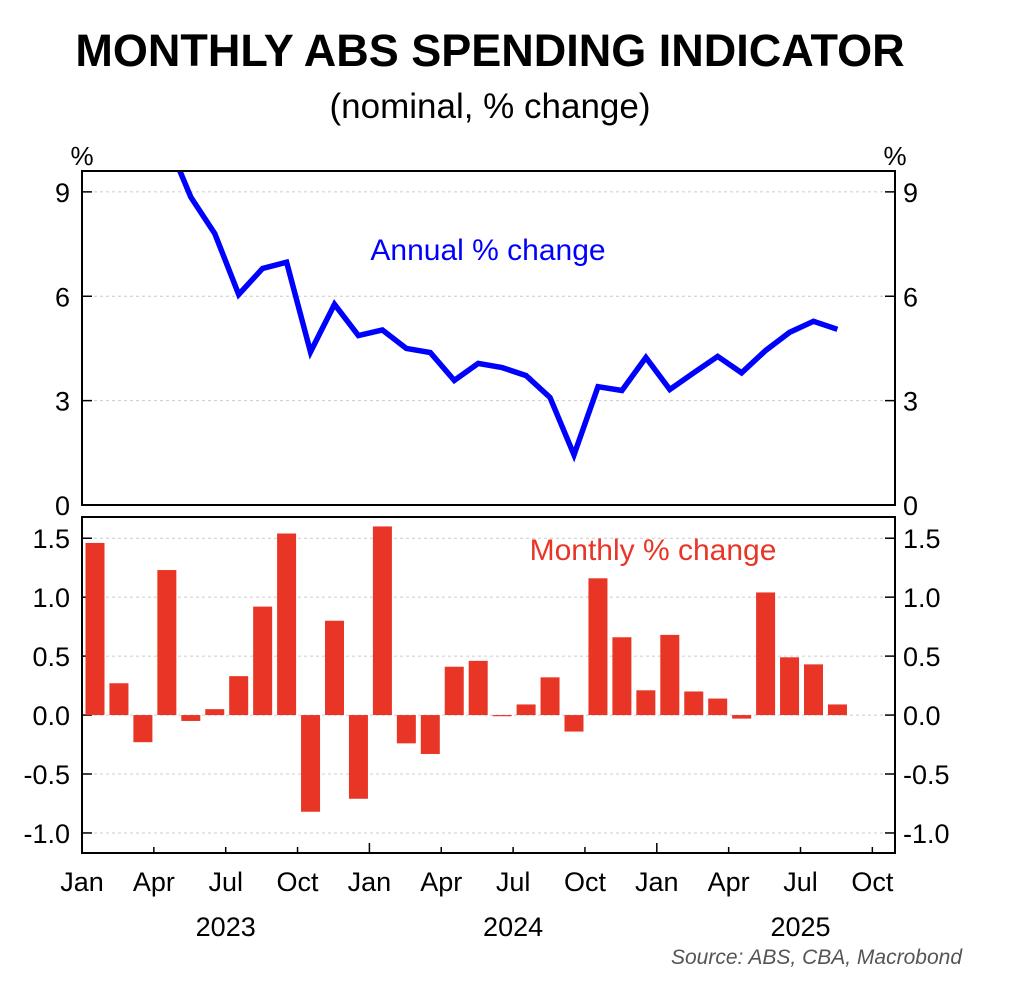 This screenshot has width=1024, height=996. I want to click on y-tick-label-right: 0.0, so click(922, 716).